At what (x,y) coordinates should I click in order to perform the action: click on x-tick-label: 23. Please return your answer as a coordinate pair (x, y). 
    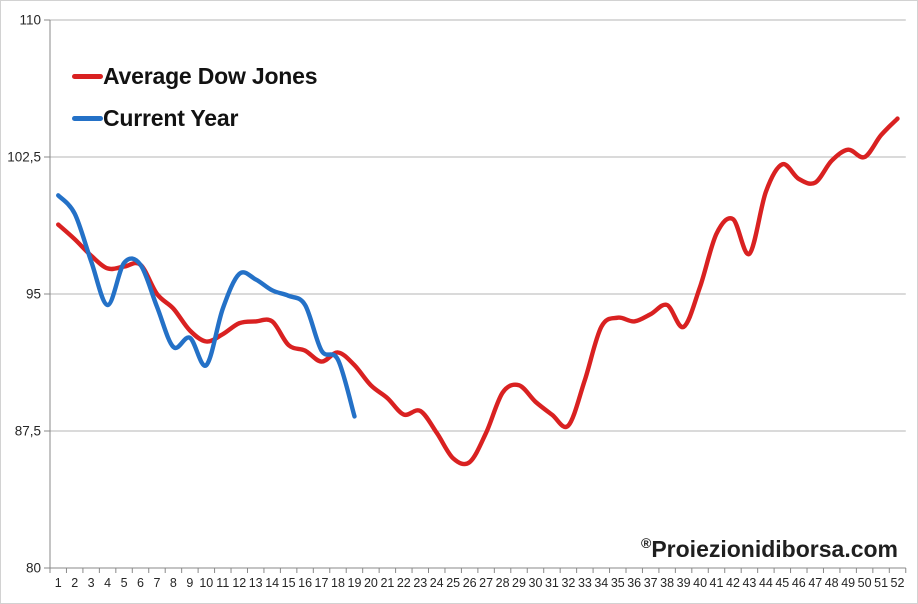
    Looking at the image, I should click on (420, 583).